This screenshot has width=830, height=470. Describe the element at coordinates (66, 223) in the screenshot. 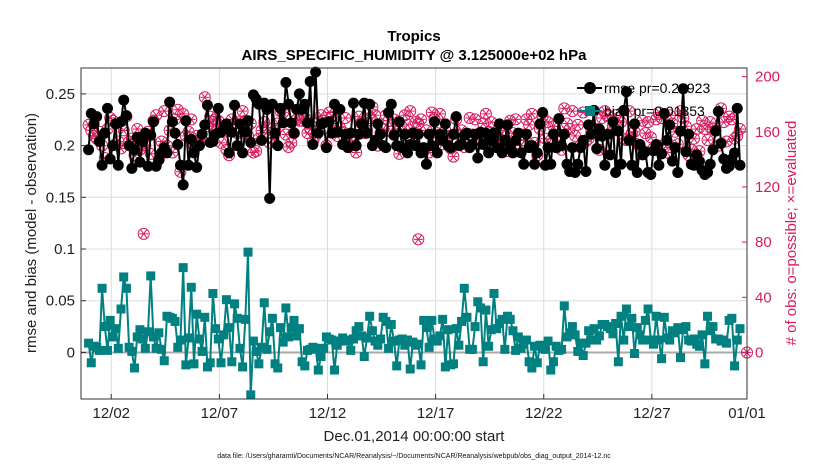

I see `y-axis-ticks: 0 0.05 0.1 0.15 0.2 0.25` at that location.